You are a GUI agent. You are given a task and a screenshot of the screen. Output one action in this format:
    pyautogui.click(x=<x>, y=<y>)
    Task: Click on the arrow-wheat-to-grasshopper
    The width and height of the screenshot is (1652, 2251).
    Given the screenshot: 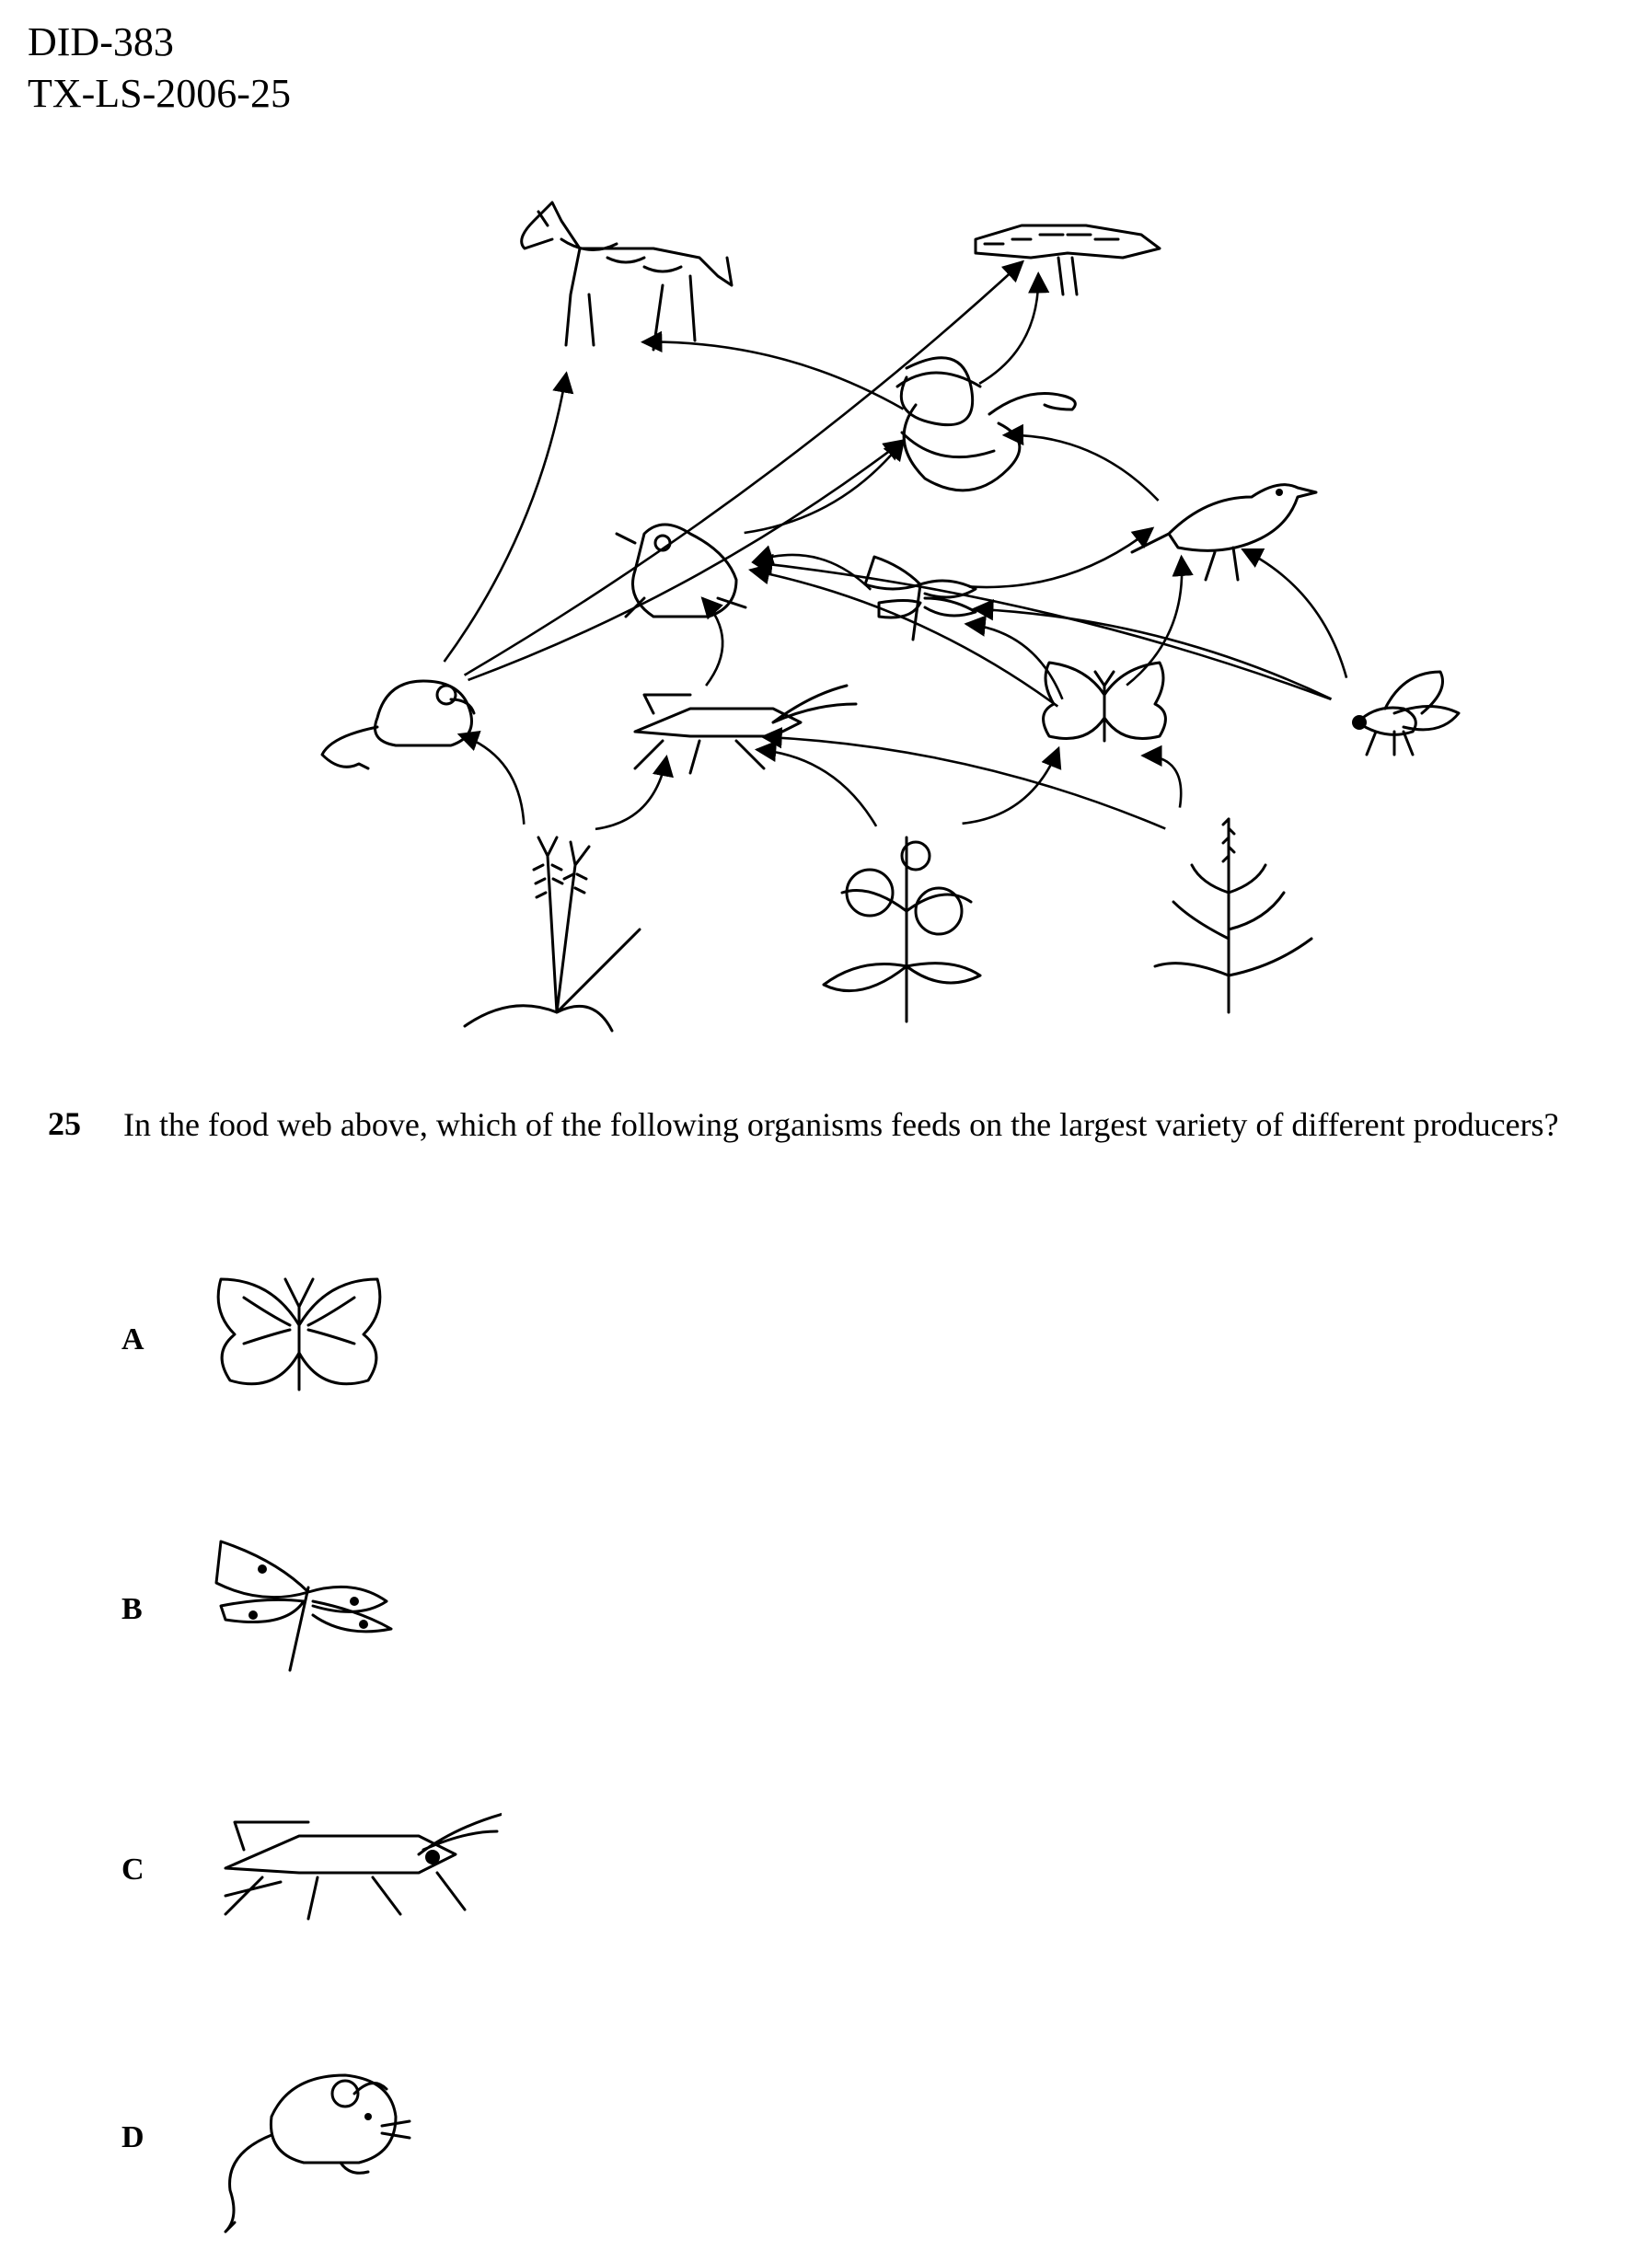 What is the action you would take?
    pyautogui.click(x=634, y=793)
    